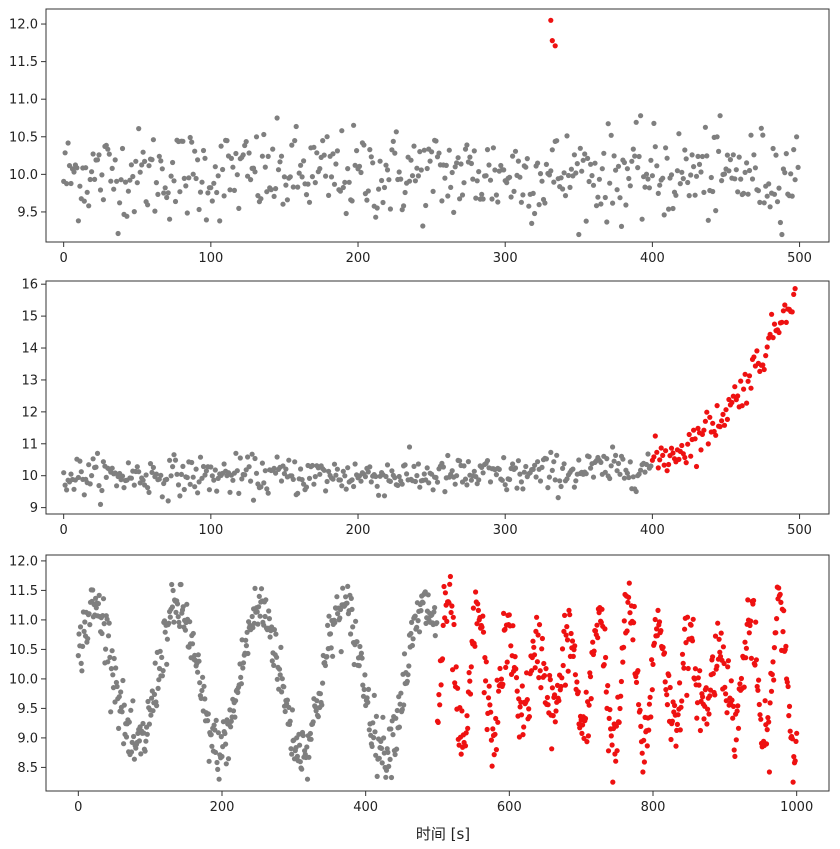 This screenshot has height=849, width=840. What do you see at coordinates (505, 530) in the screenshot?
I see `x-tick-label: 300` at bounding box center [505, 530].